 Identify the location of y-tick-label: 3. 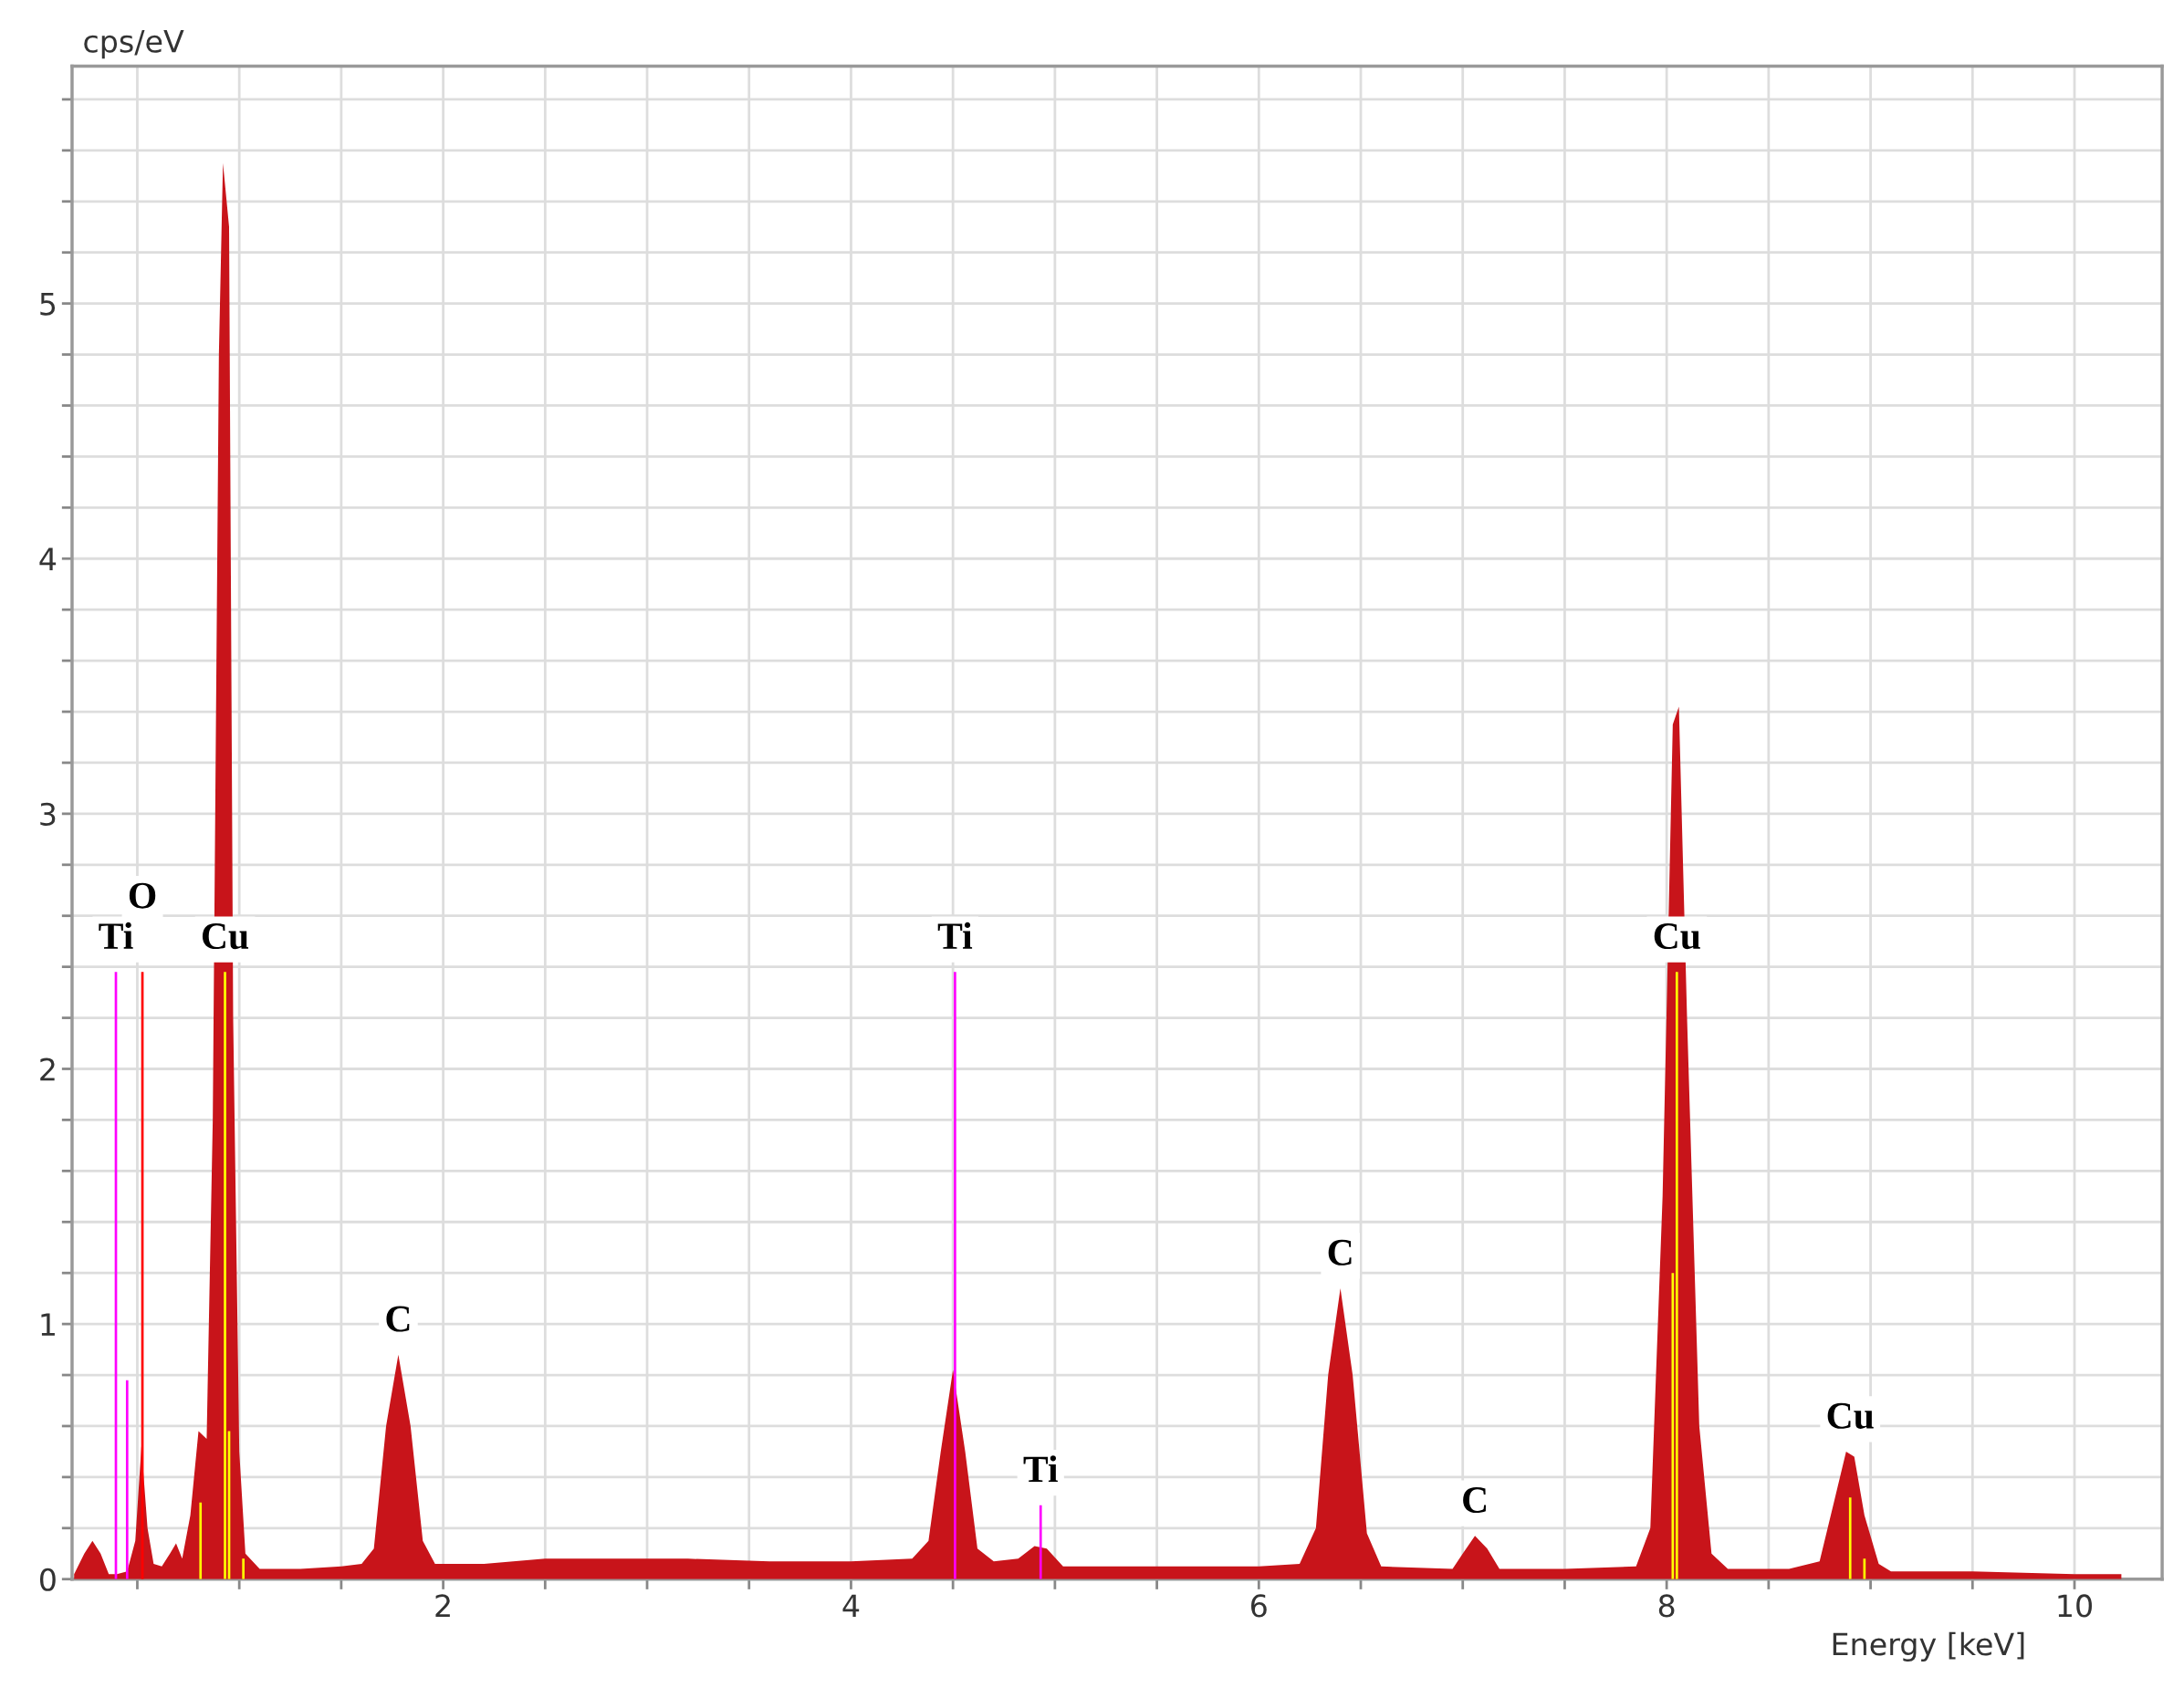
(48, 814).